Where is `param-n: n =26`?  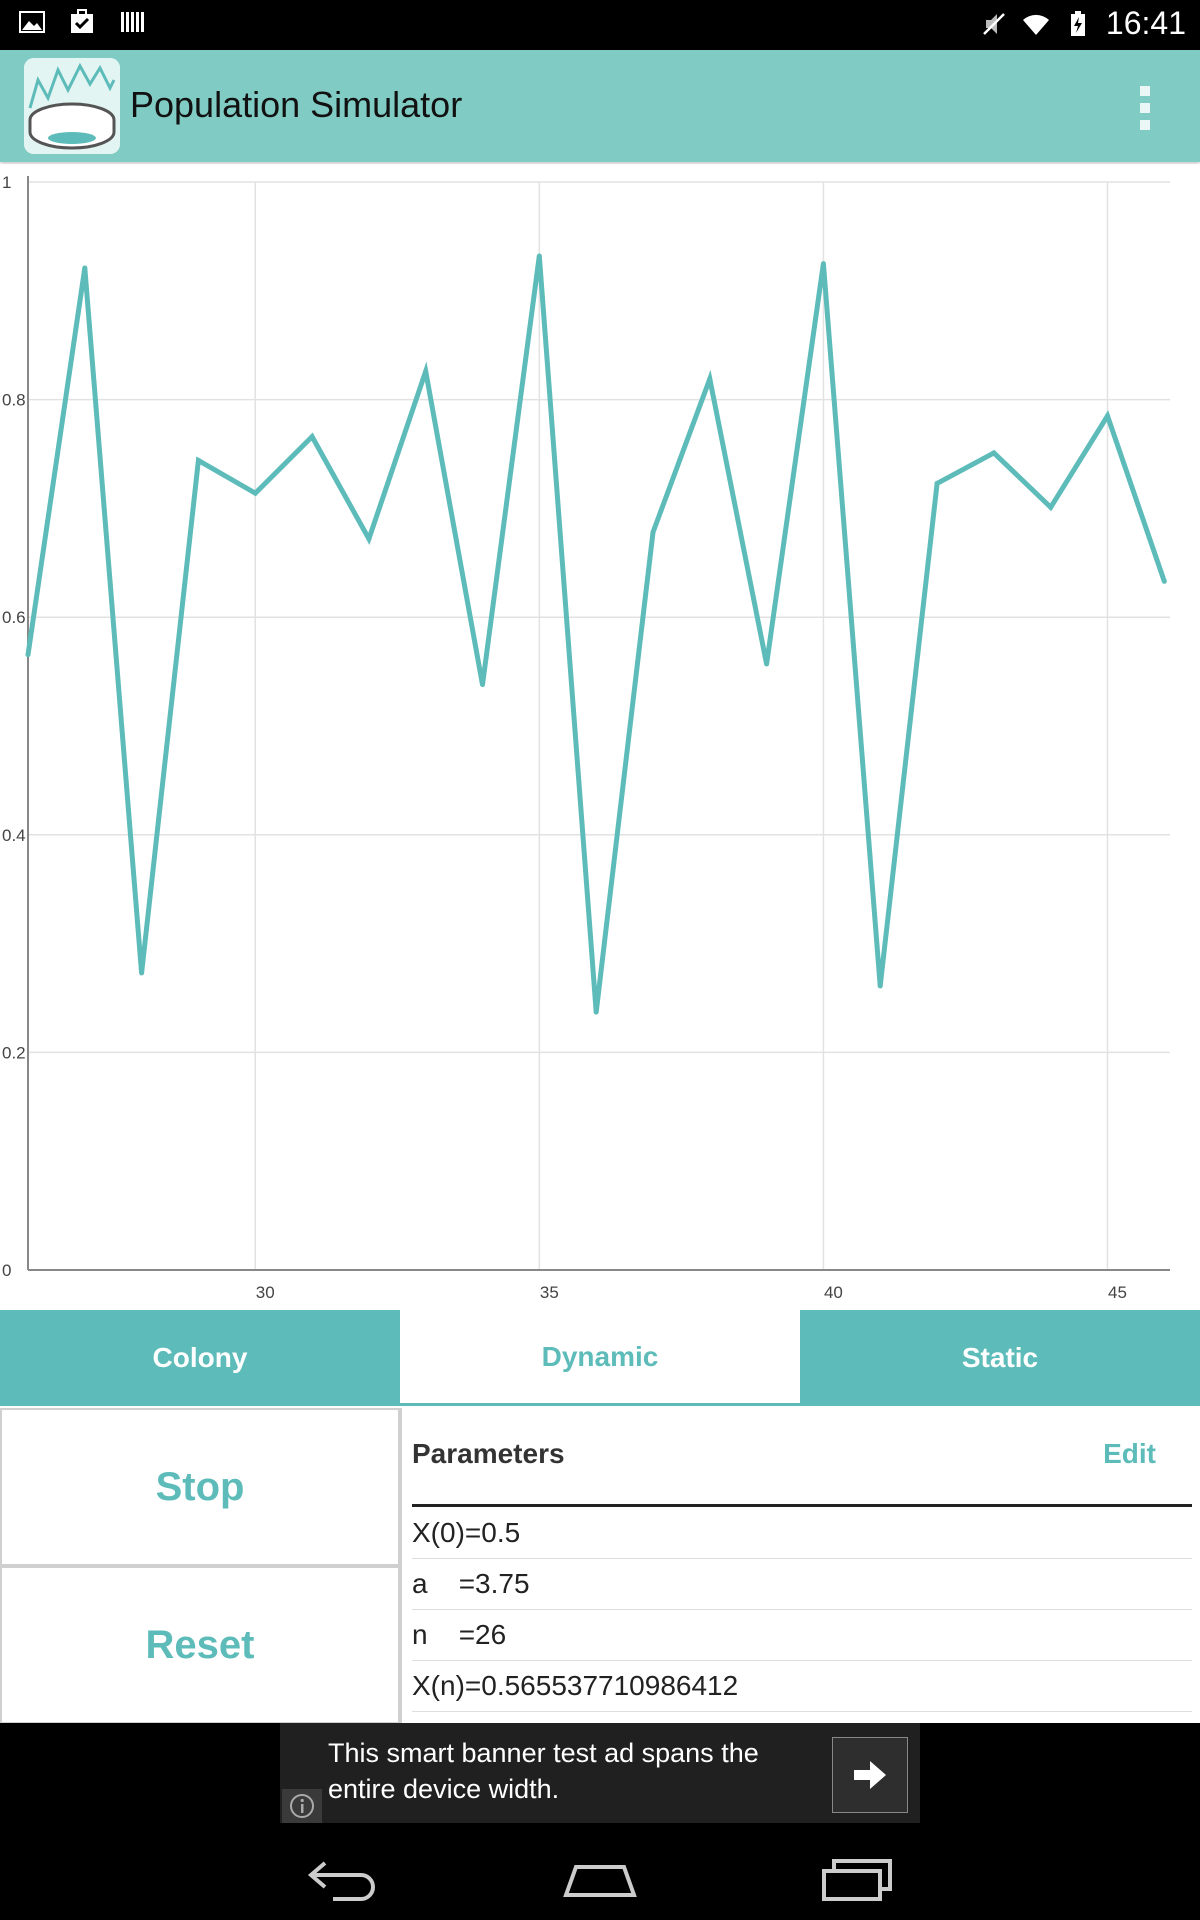 param-n: n =26 is located at coordinates (802, 1635).